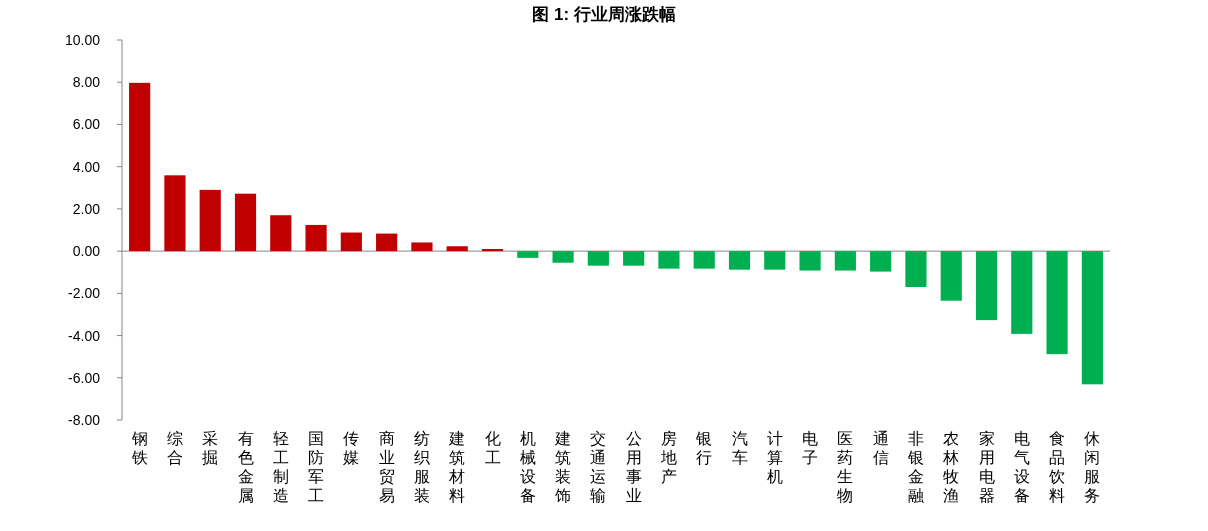 This screenshot has height=531, width=1208. Describe the element at coordinates (84, 420) in the screenshot. I see `y-tick-label: -8.00` at that location.